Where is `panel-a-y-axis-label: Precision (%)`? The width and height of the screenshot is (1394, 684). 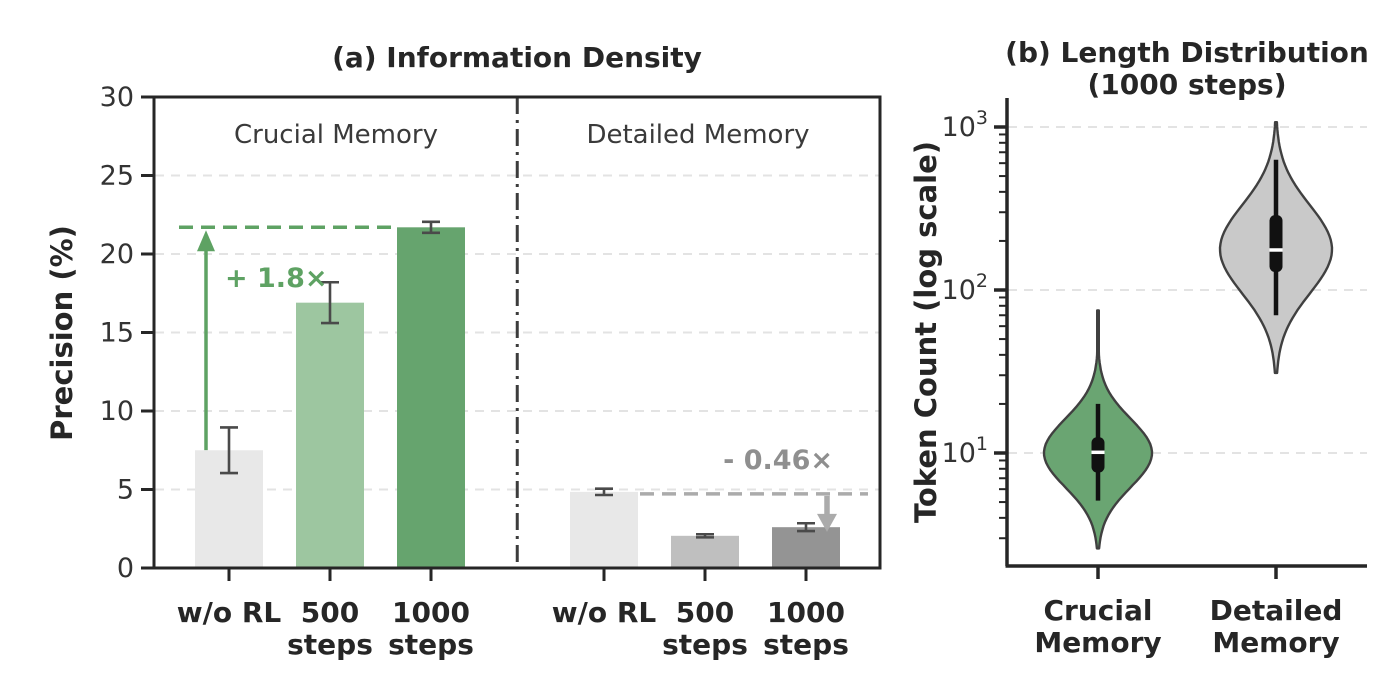
panel-a-y-axis-label: Precision (%) is located at coordinates (62, 333).